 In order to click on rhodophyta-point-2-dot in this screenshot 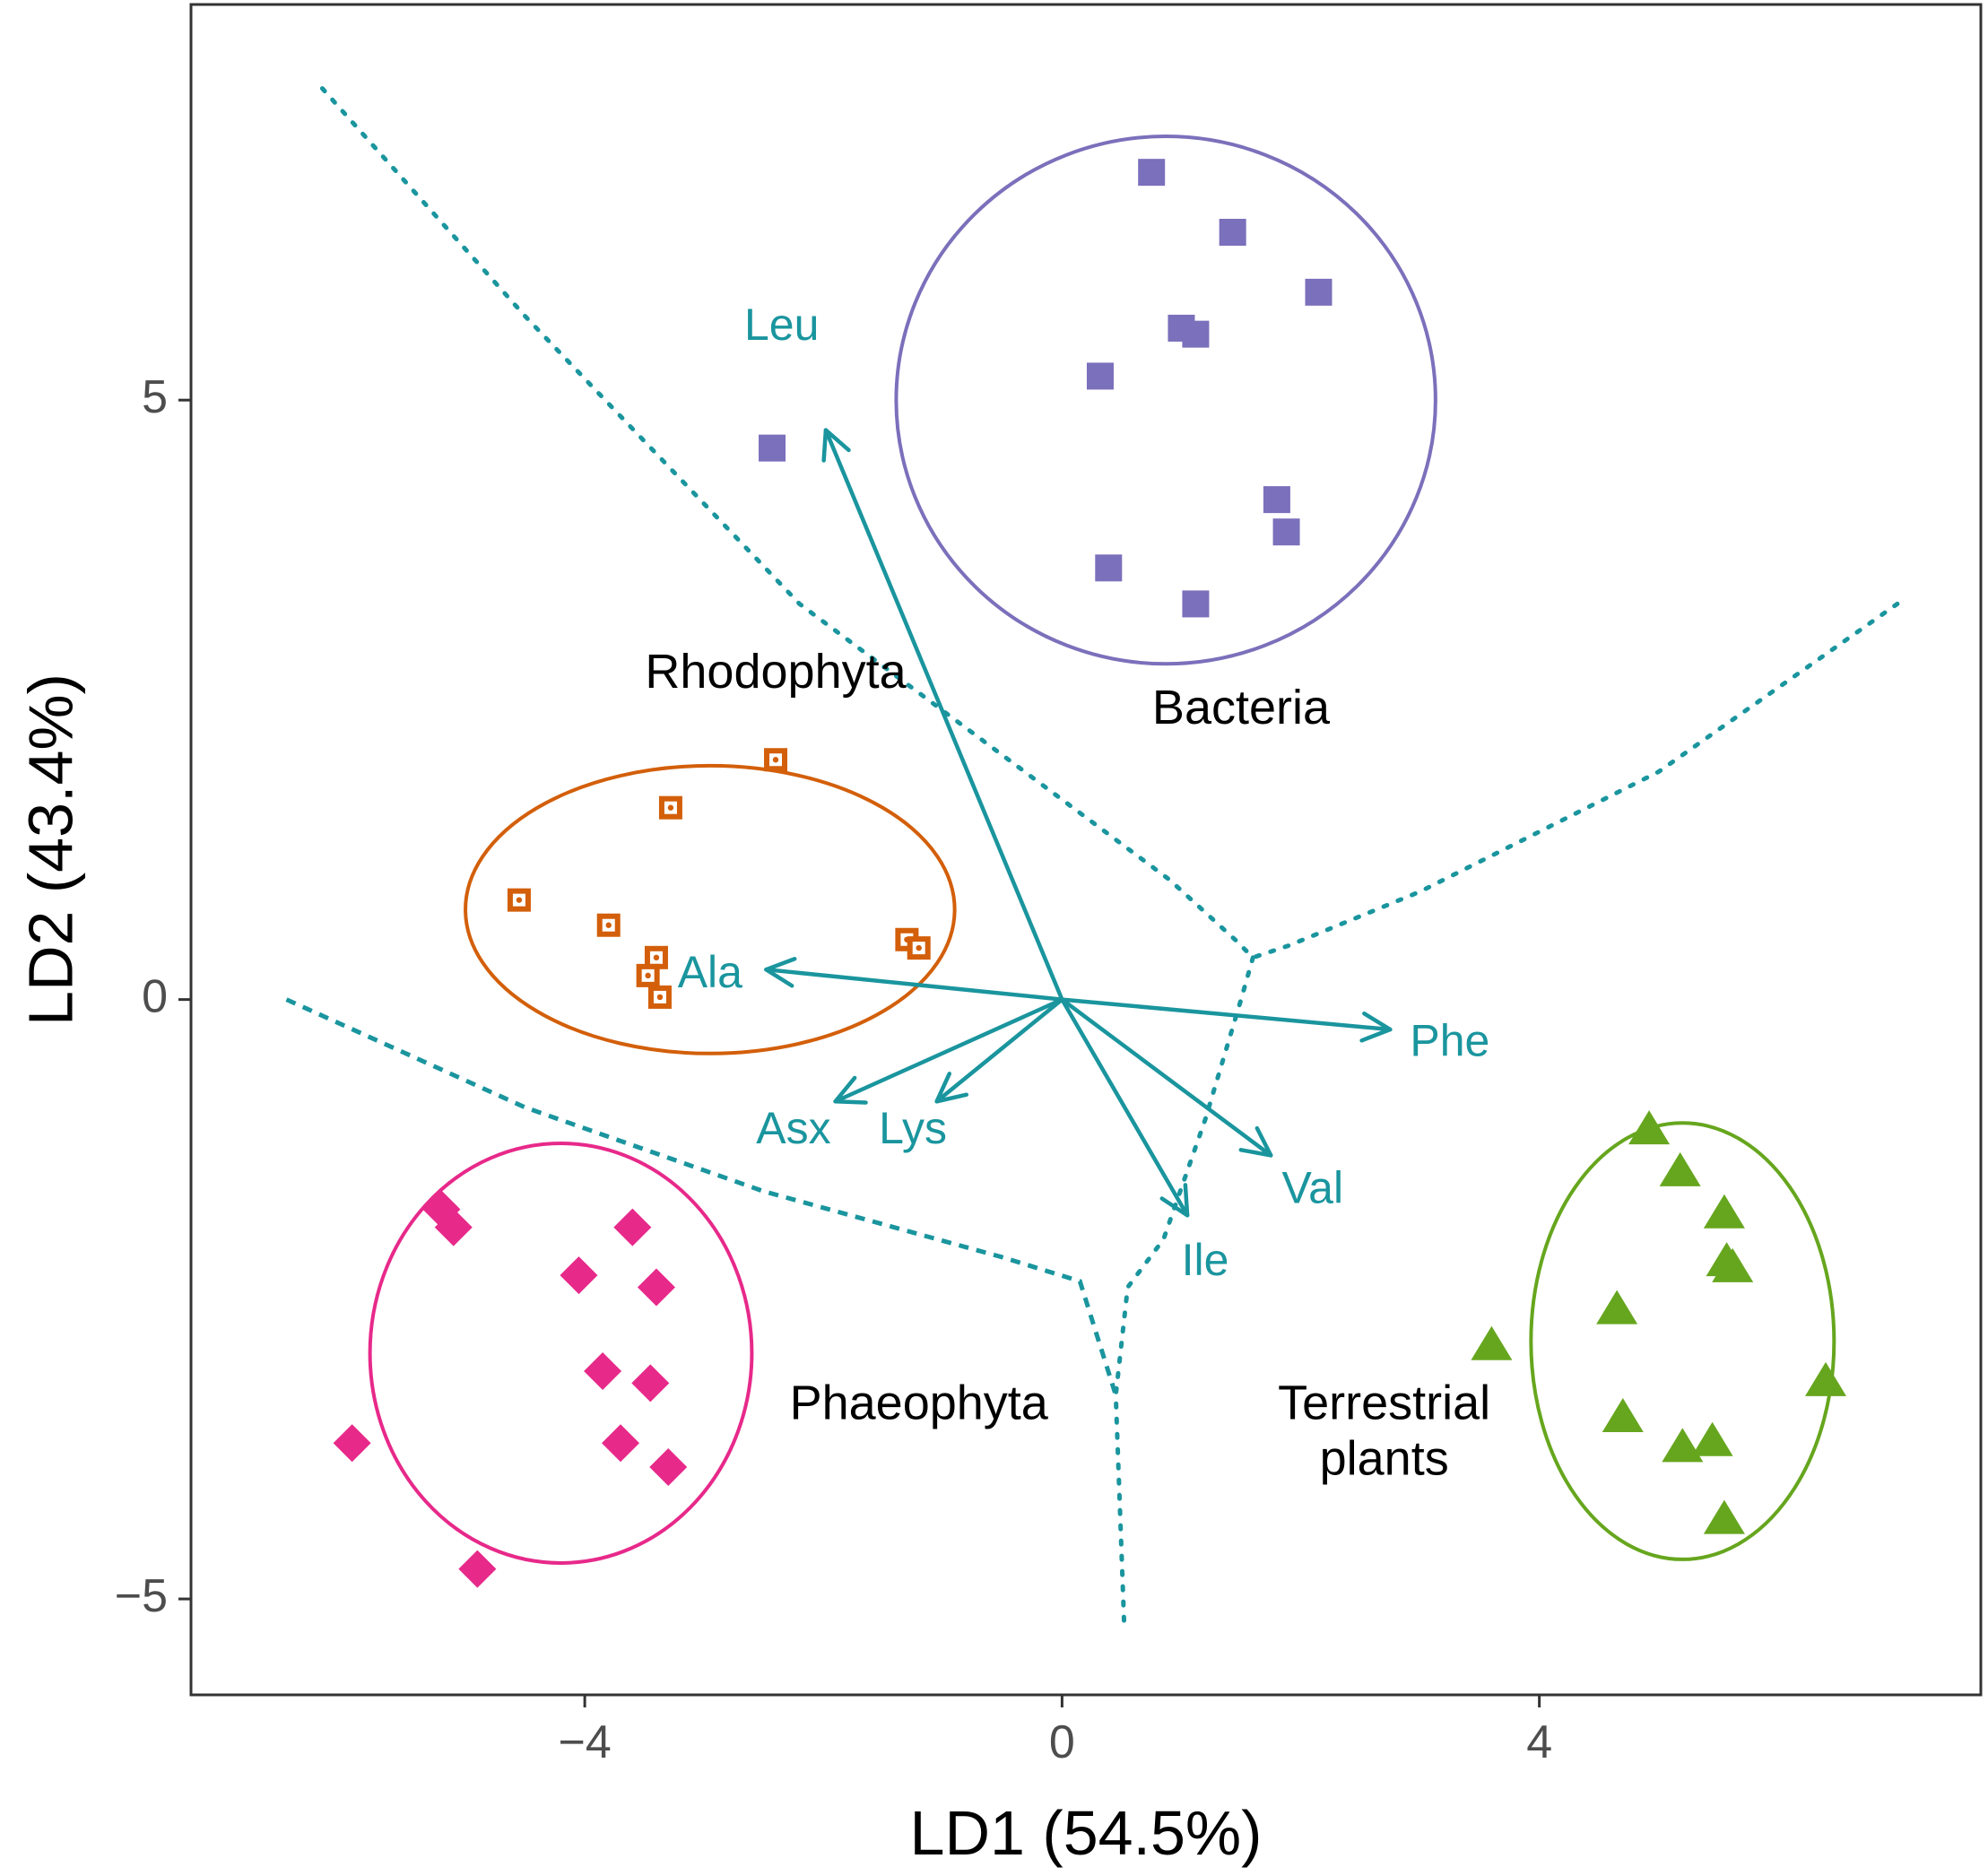, I will do `click(670, 808)`.